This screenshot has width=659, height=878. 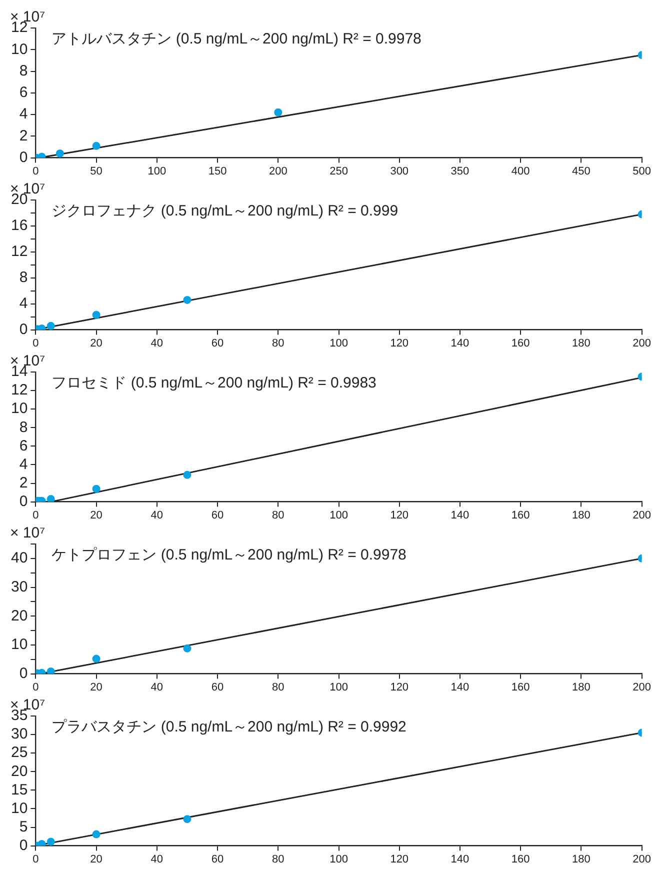 I want to click on x-tick-label: 350, so click(x=460, y=171).